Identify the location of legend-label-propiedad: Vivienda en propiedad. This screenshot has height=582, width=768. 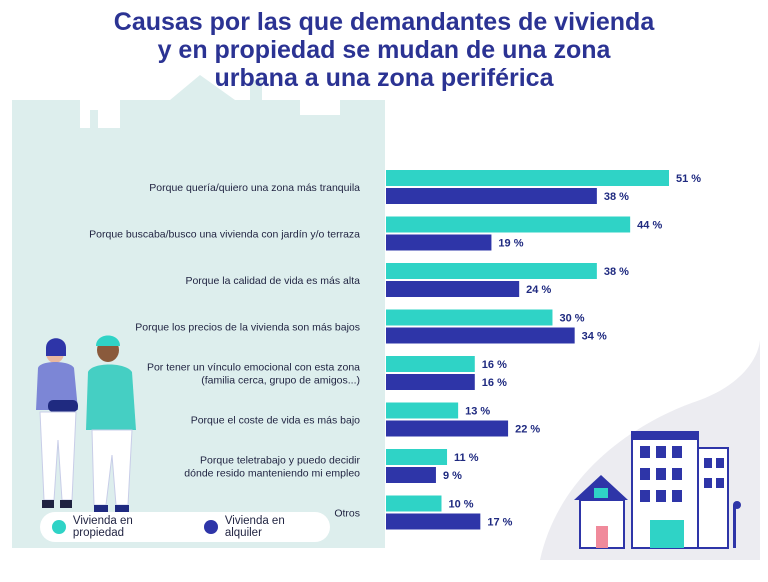
(102, 527).